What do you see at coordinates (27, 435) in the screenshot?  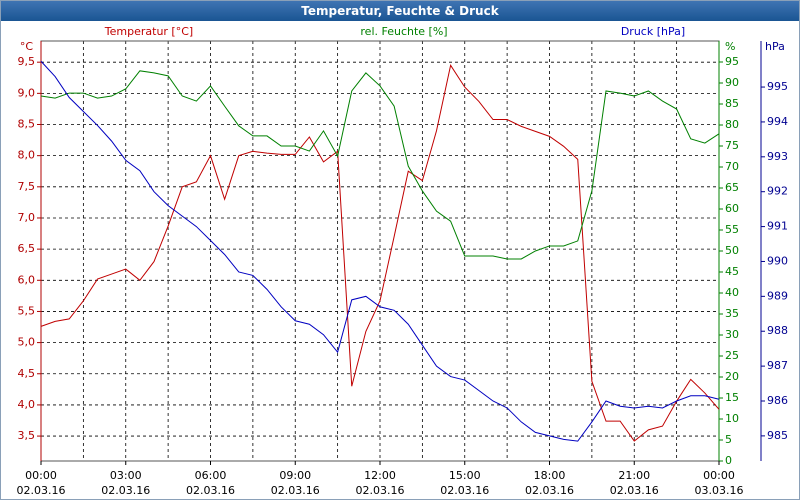 I see `y-tick-label: 3,5` at bounding box center [27, 435].